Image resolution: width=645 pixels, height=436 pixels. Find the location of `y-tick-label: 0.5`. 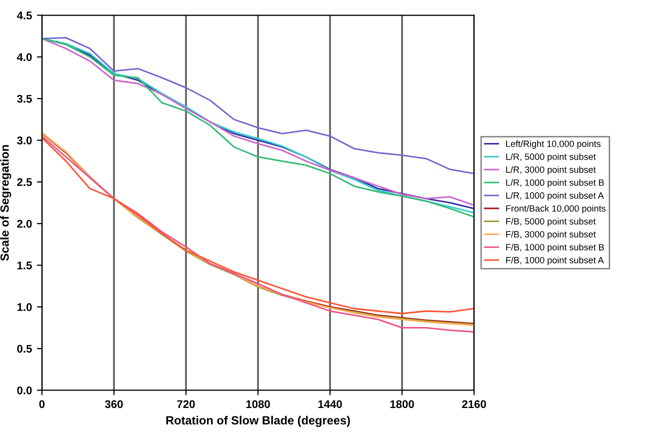

y-tick-label: 0.5 is located at coordinates (24, 348).